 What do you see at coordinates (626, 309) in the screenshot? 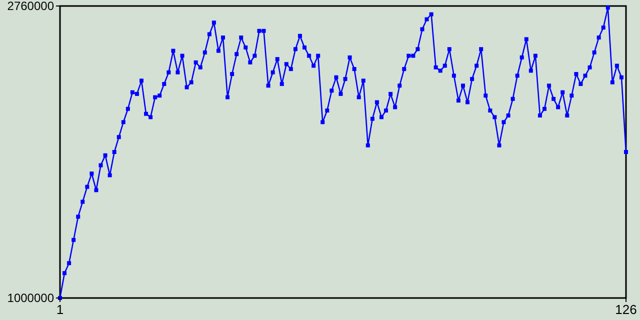
I see `x-tick-label: 126` at bounding box center [626, 309].